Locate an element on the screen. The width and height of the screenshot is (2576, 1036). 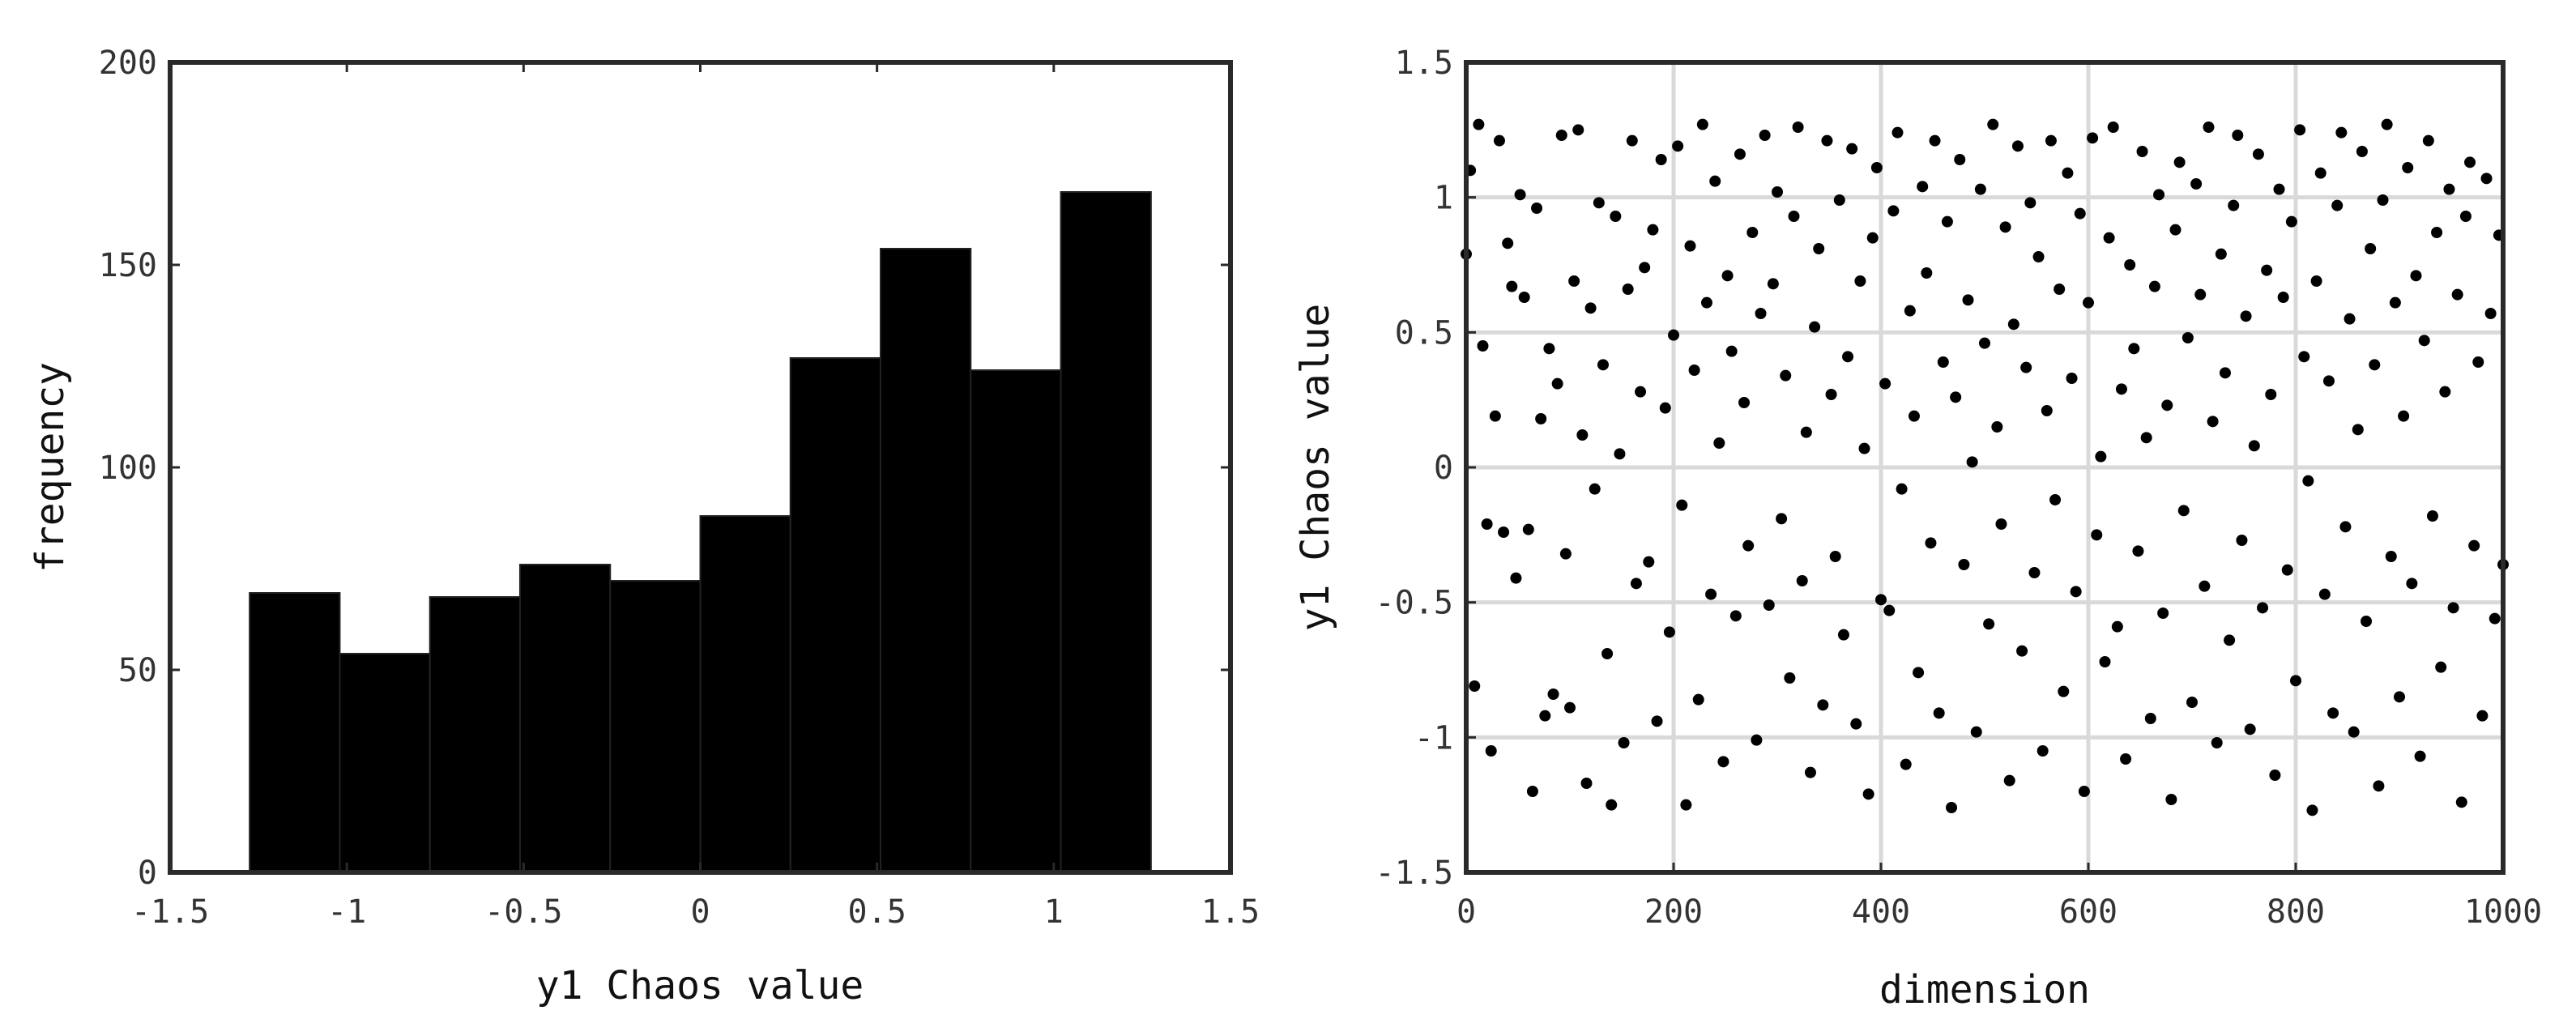
scatter-y-tick-label: 1.5 is located at coordinates (1424, 64).